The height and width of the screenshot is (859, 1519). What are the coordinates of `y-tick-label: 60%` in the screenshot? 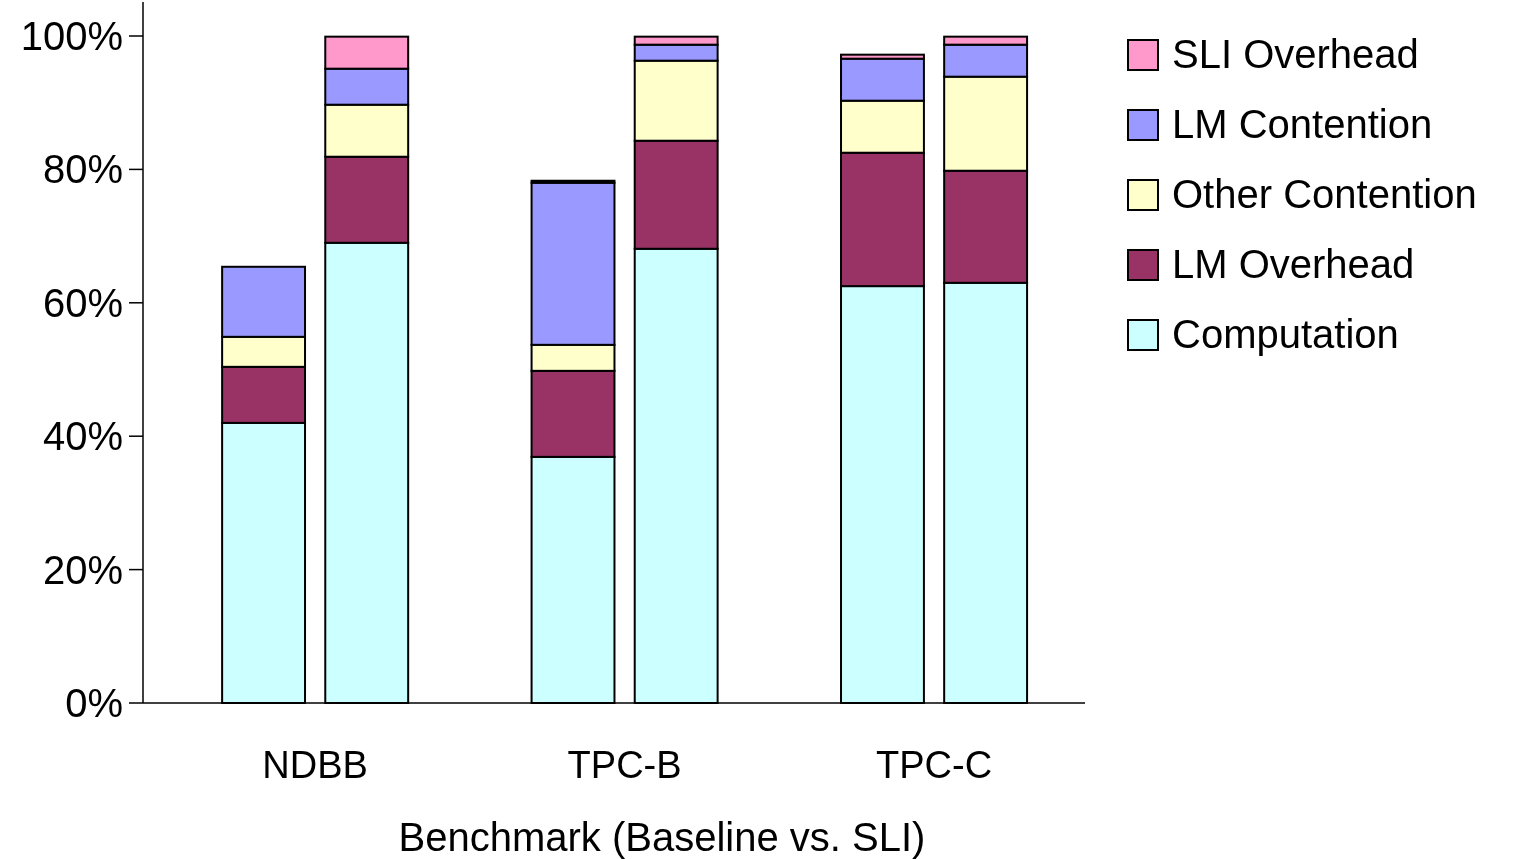 It's located at (82, 302).